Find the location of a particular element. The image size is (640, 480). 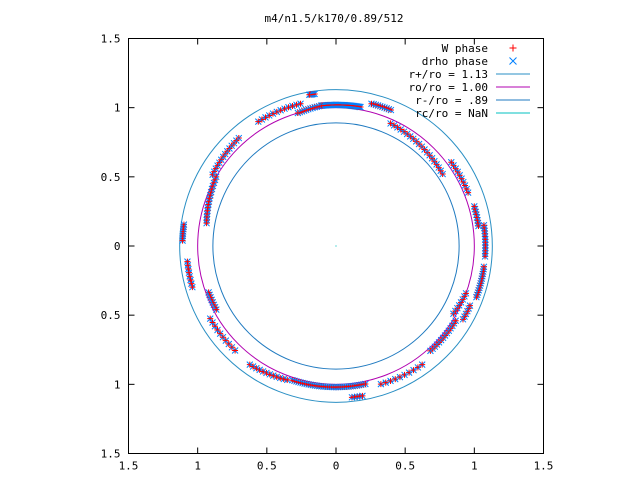

legend-entry-rc: rc/ro = NaN is located at coordinates (472, 113).